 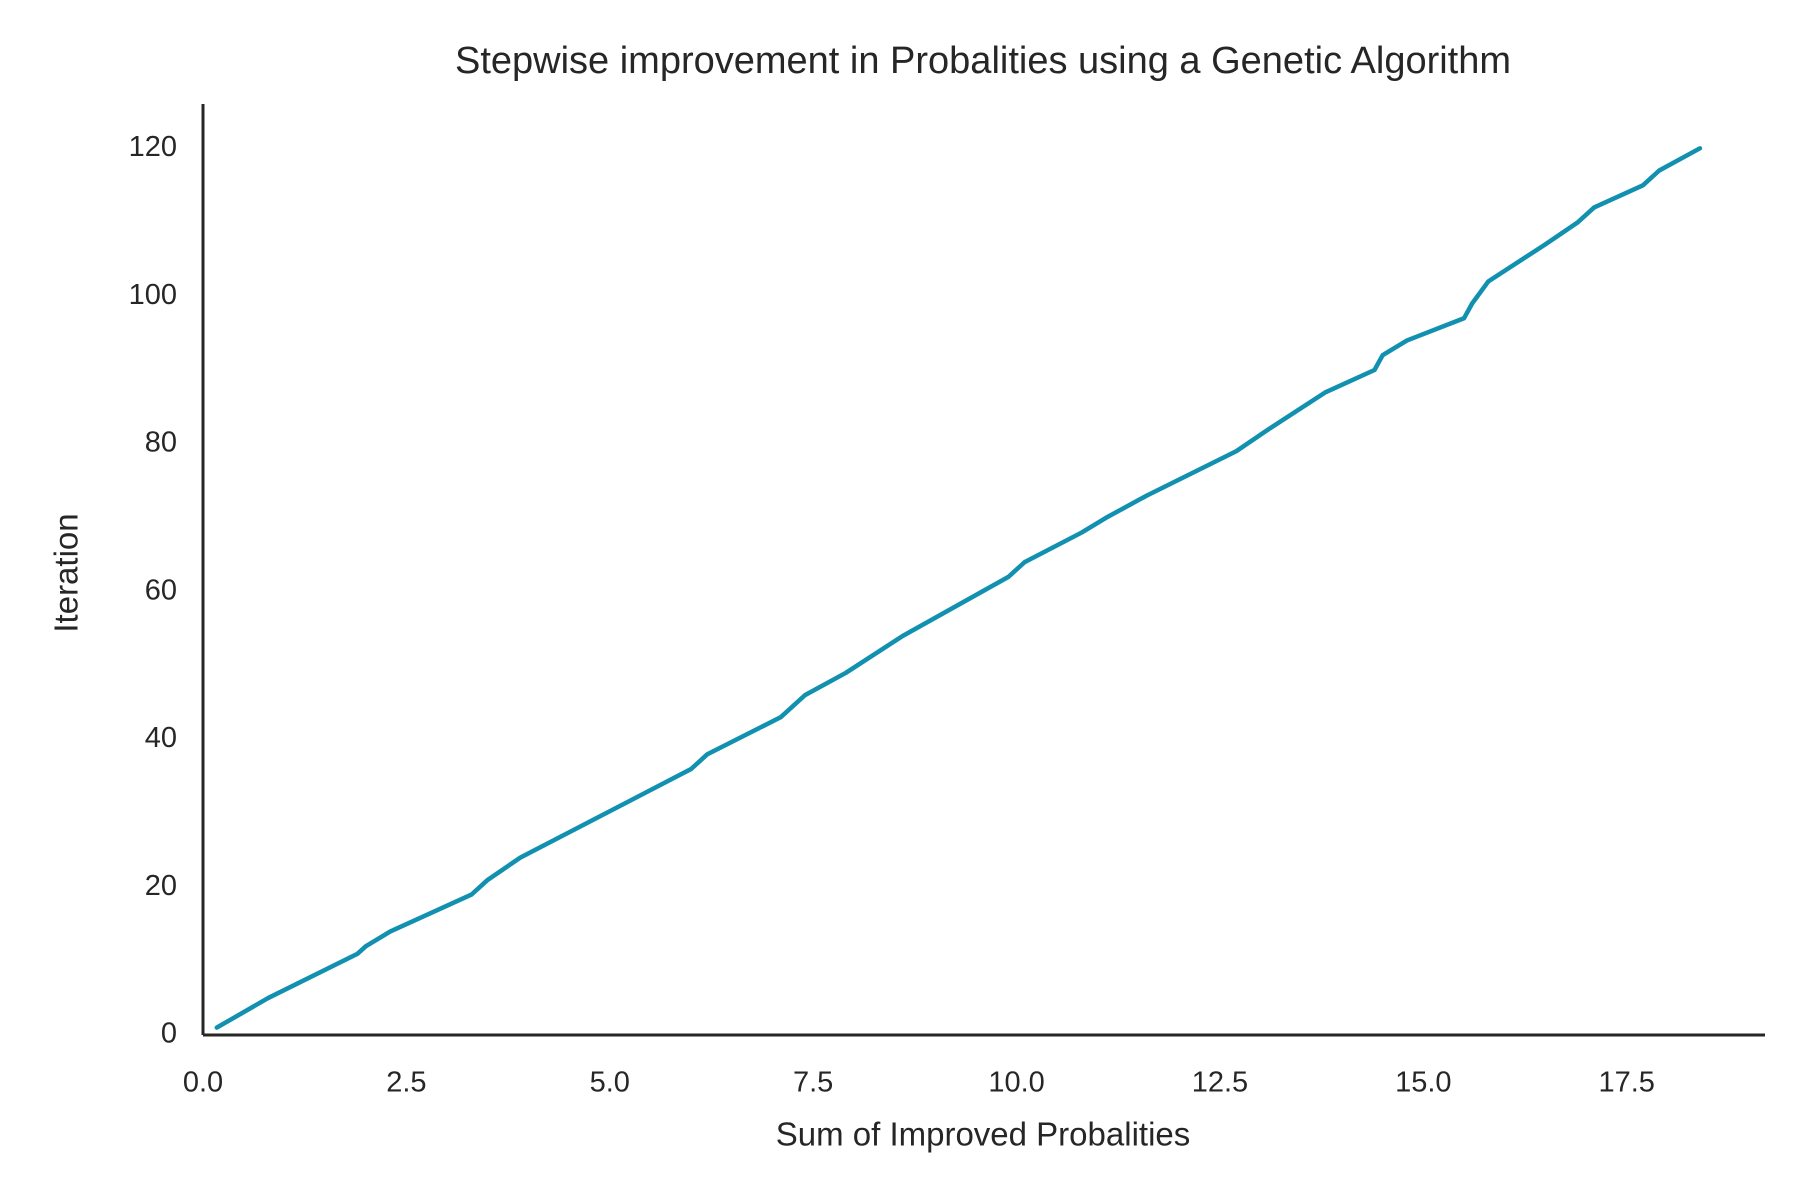 What do you see at coordinates (813, 1083) in the screenshot?
I see `x-tick-label: 7.5` at bounding box center [813, 1083].